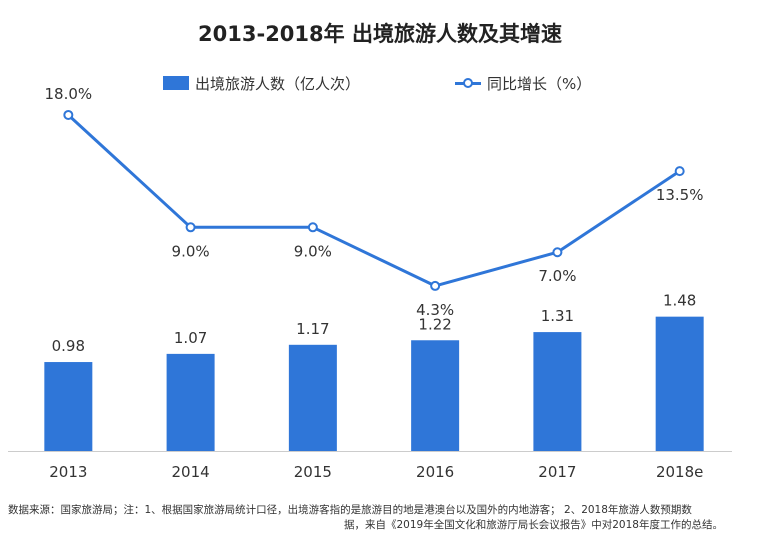 This screenshot has width=760, height=541. Describe the element at coordinates (68, 114) in the screenshot. I see `line-point-2013` at that location.